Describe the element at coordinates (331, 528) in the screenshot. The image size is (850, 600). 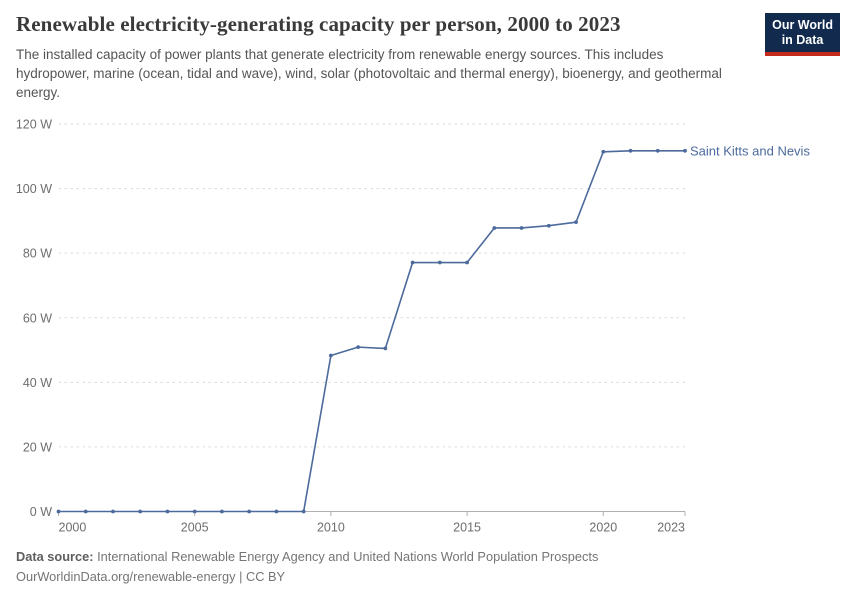
I see `x-tick-label: 2010` at that location.